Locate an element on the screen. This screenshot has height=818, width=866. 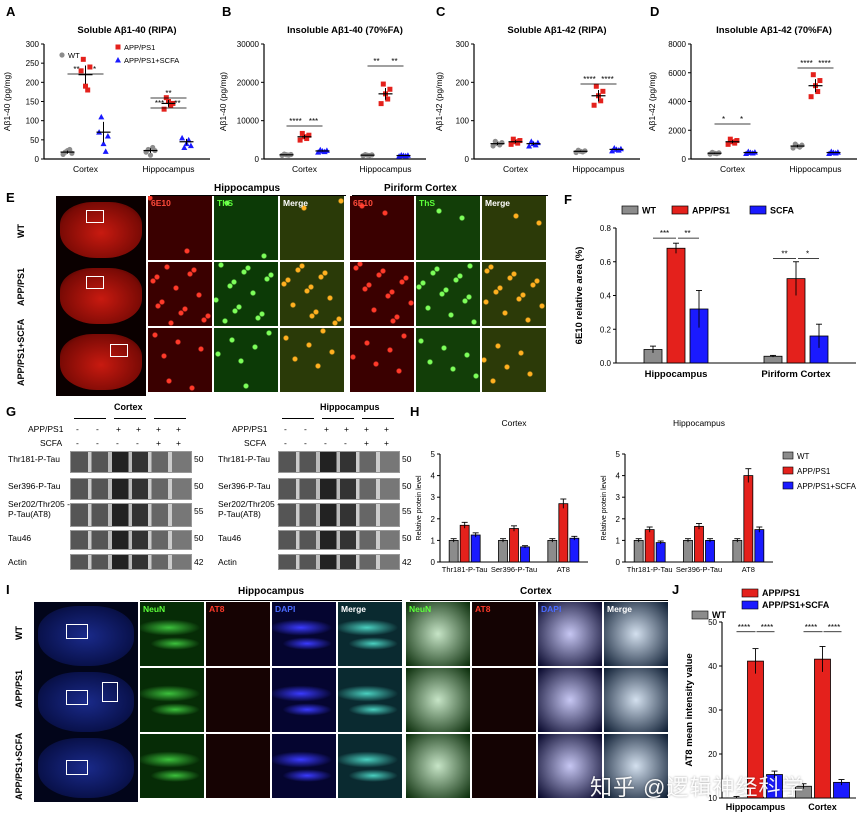
legend-label: WT is located at coordinates (649, 211).